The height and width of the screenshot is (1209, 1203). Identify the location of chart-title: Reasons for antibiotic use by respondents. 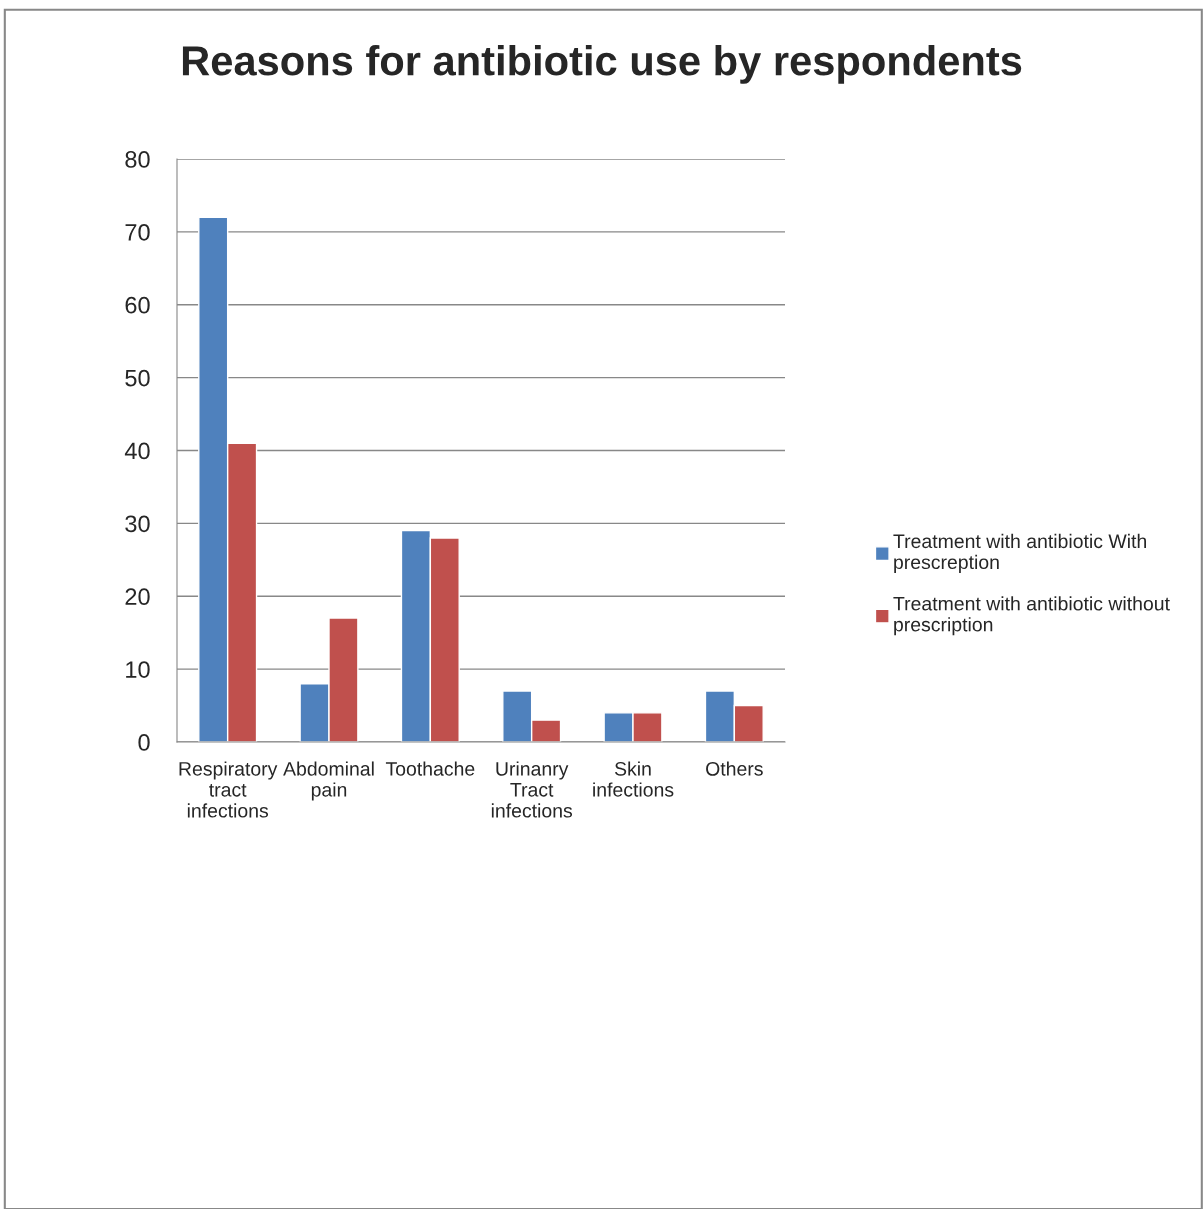
(602, 64).